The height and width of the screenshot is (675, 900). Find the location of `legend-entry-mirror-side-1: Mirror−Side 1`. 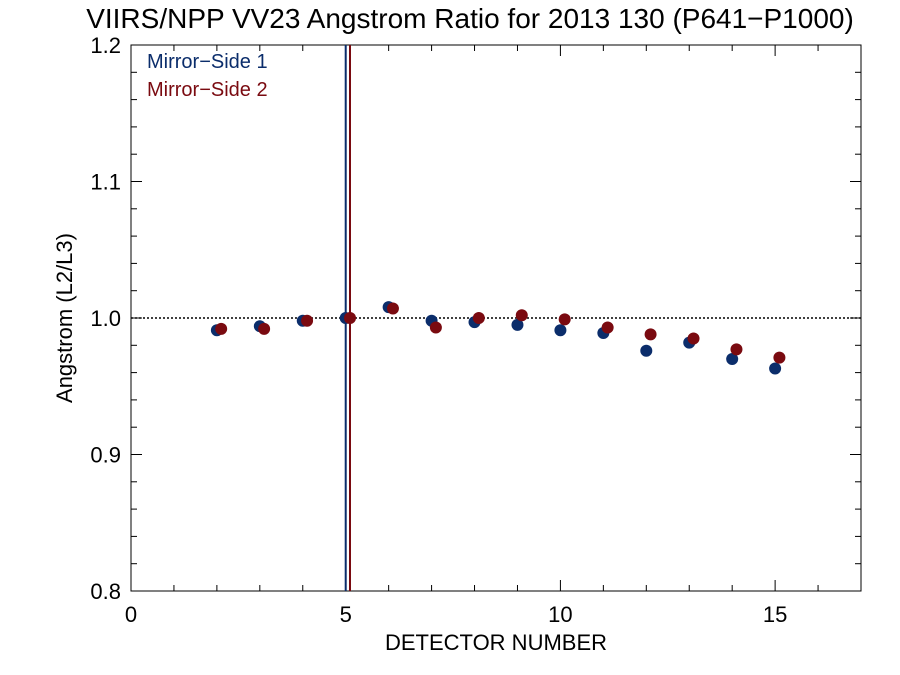

legend-entry-mirror-side-1: Mirror−Side 1 is located at coordinates (207, 62).